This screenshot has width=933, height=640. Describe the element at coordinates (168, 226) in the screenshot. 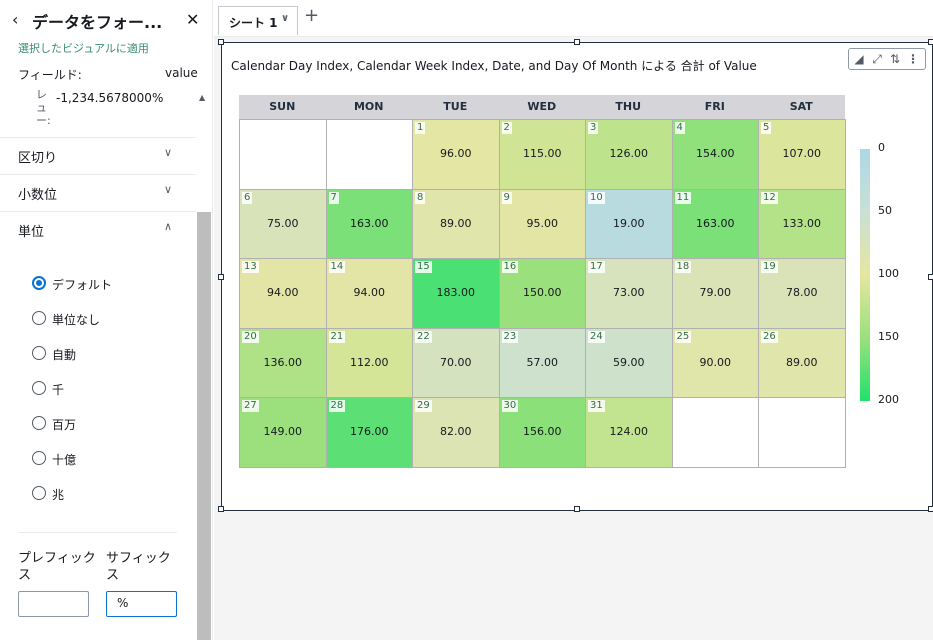

I see `chevron-up-icon: ∧` at that location.